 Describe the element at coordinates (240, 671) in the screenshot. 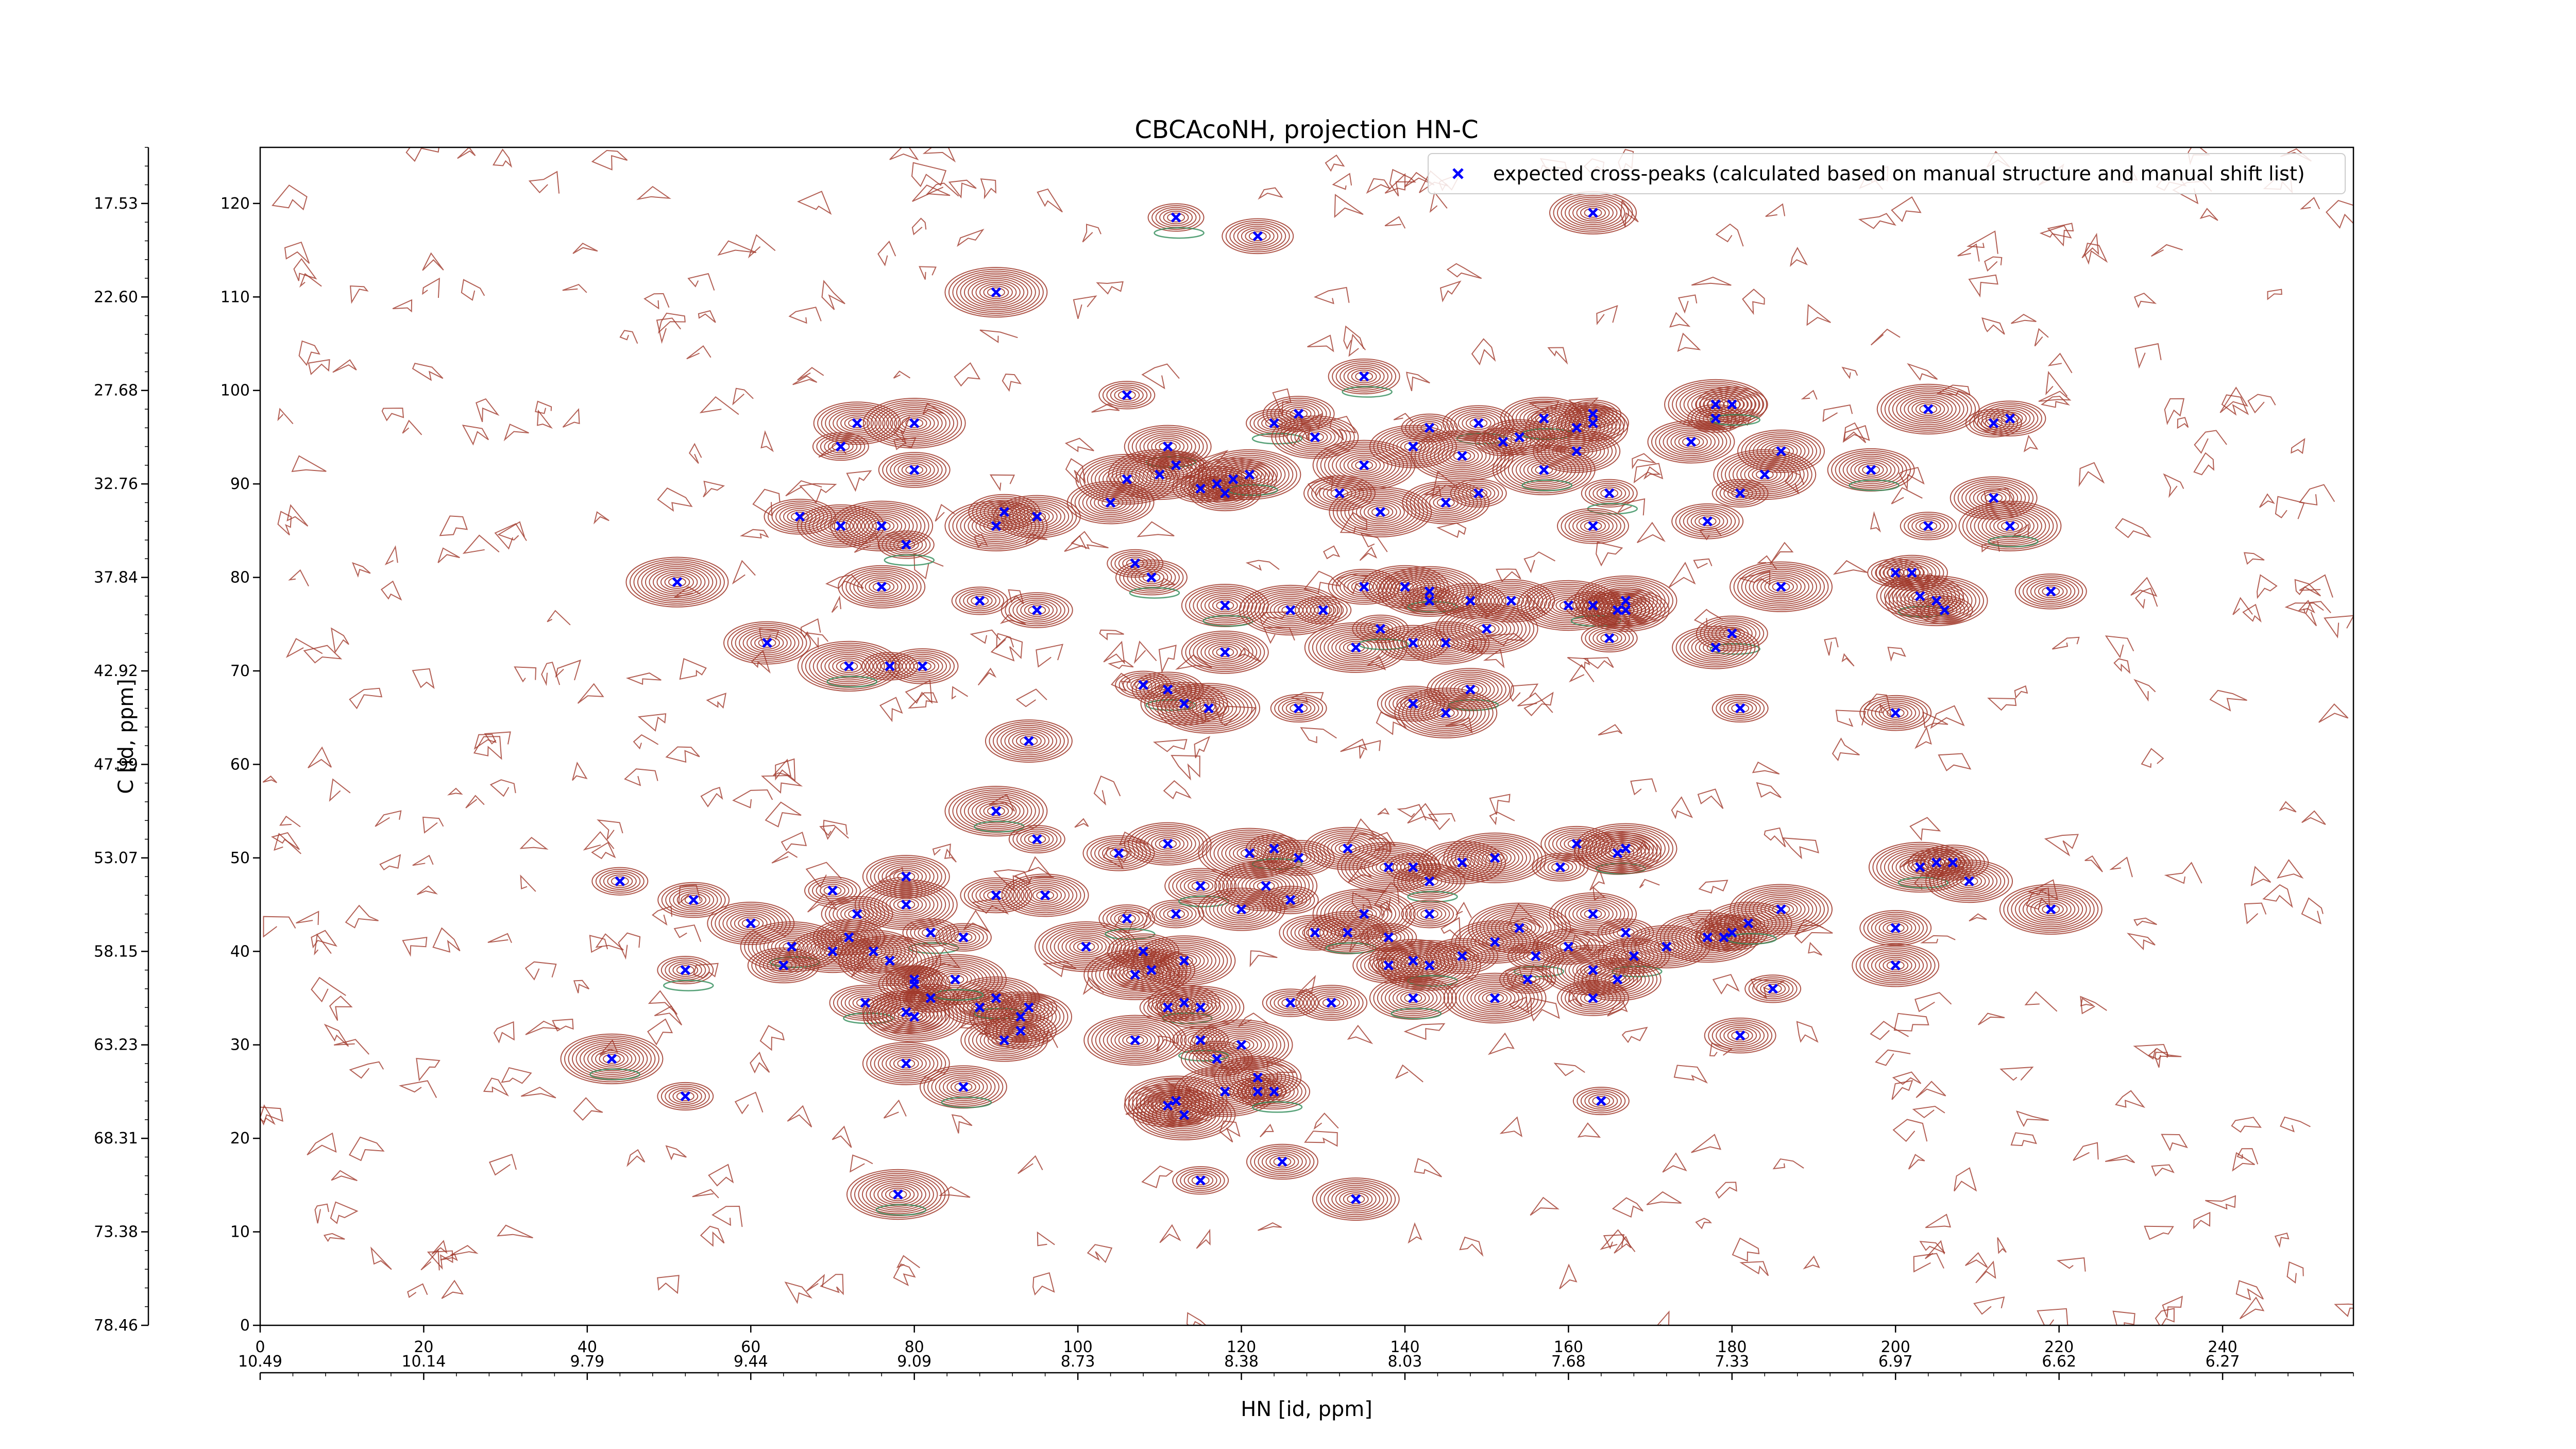

I see `y-tick-label: 70` at that location.